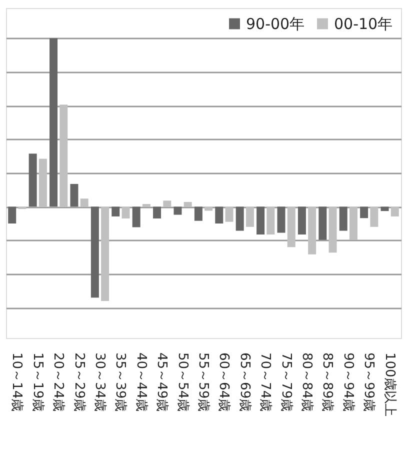 The height and width of the screenshot is (456, 417). Describe the element at coordinates (99, 382) in the screenshot. I see `x-tick-label: 30～34歳` at that location.